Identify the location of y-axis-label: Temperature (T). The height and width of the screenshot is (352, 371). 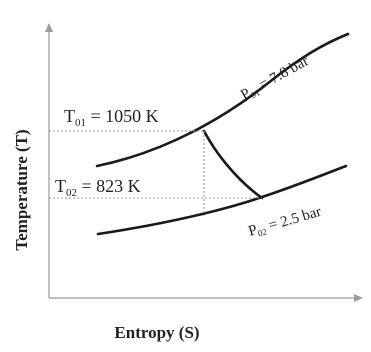
(21, 189).